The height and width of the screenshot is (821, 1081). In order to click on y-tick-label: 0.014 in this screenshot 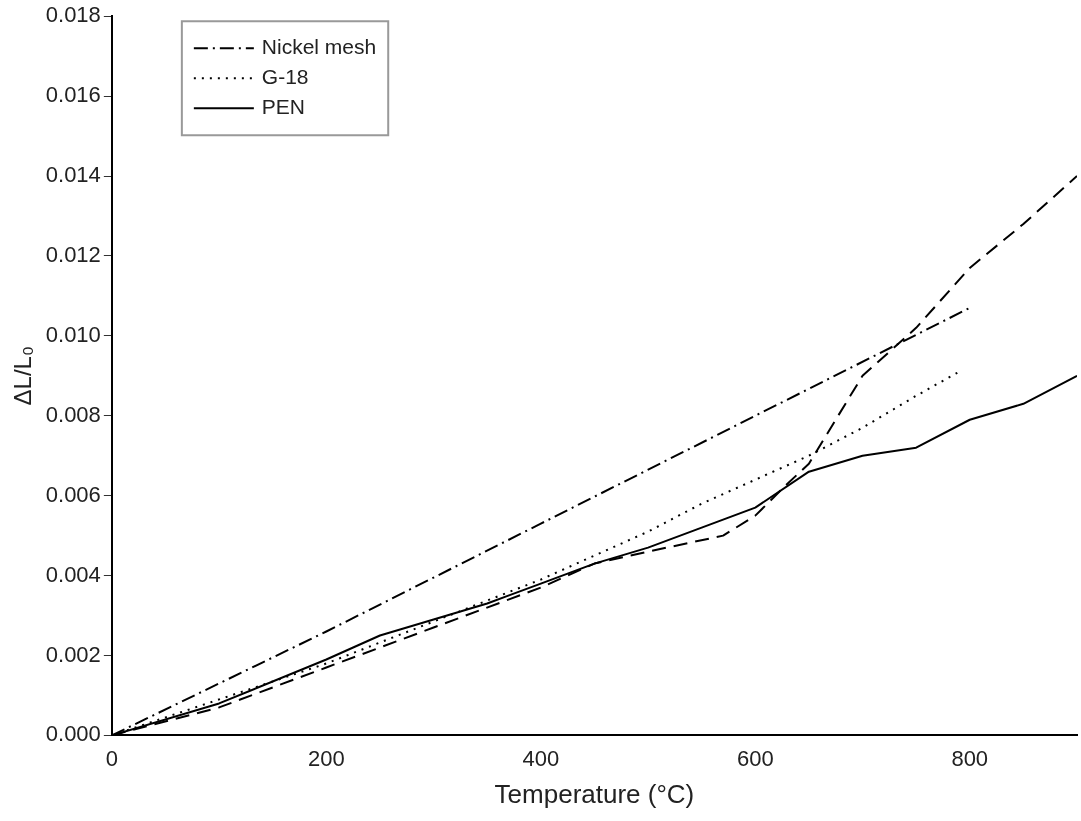, I will do `click(73, 175)`.